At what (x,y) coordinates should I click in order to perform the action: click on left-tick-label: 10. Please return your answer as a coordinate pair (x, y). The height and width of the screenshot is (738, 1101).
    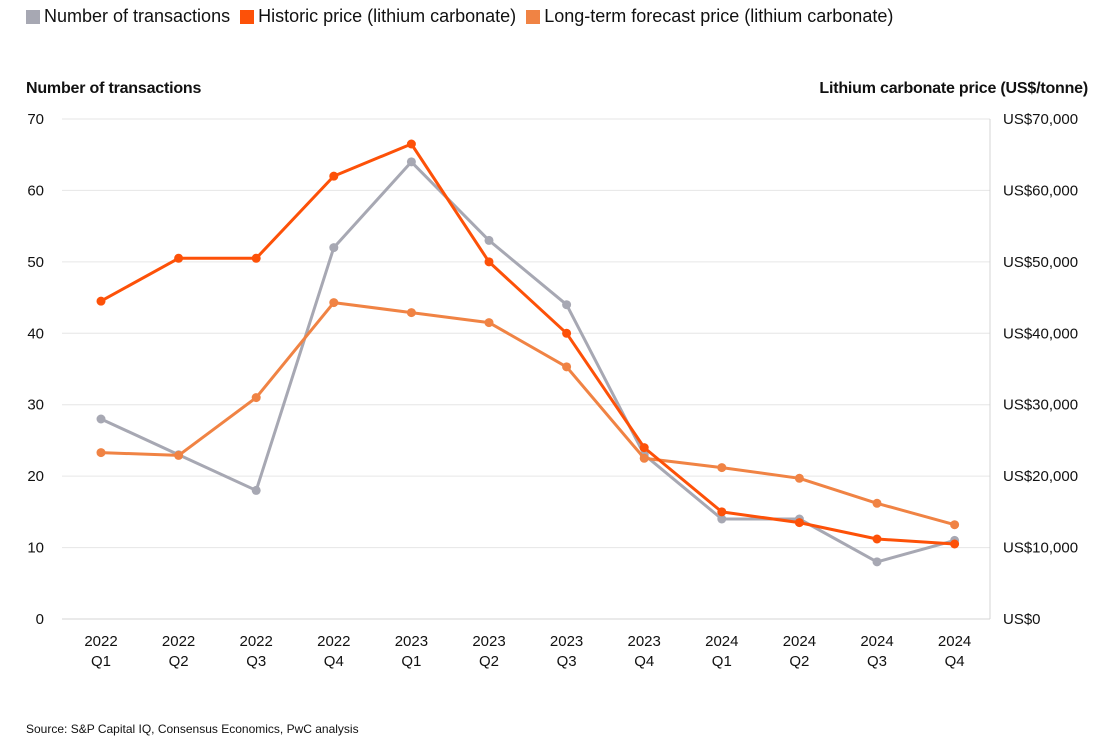
    Looking at the image, I should click on (35, 548).